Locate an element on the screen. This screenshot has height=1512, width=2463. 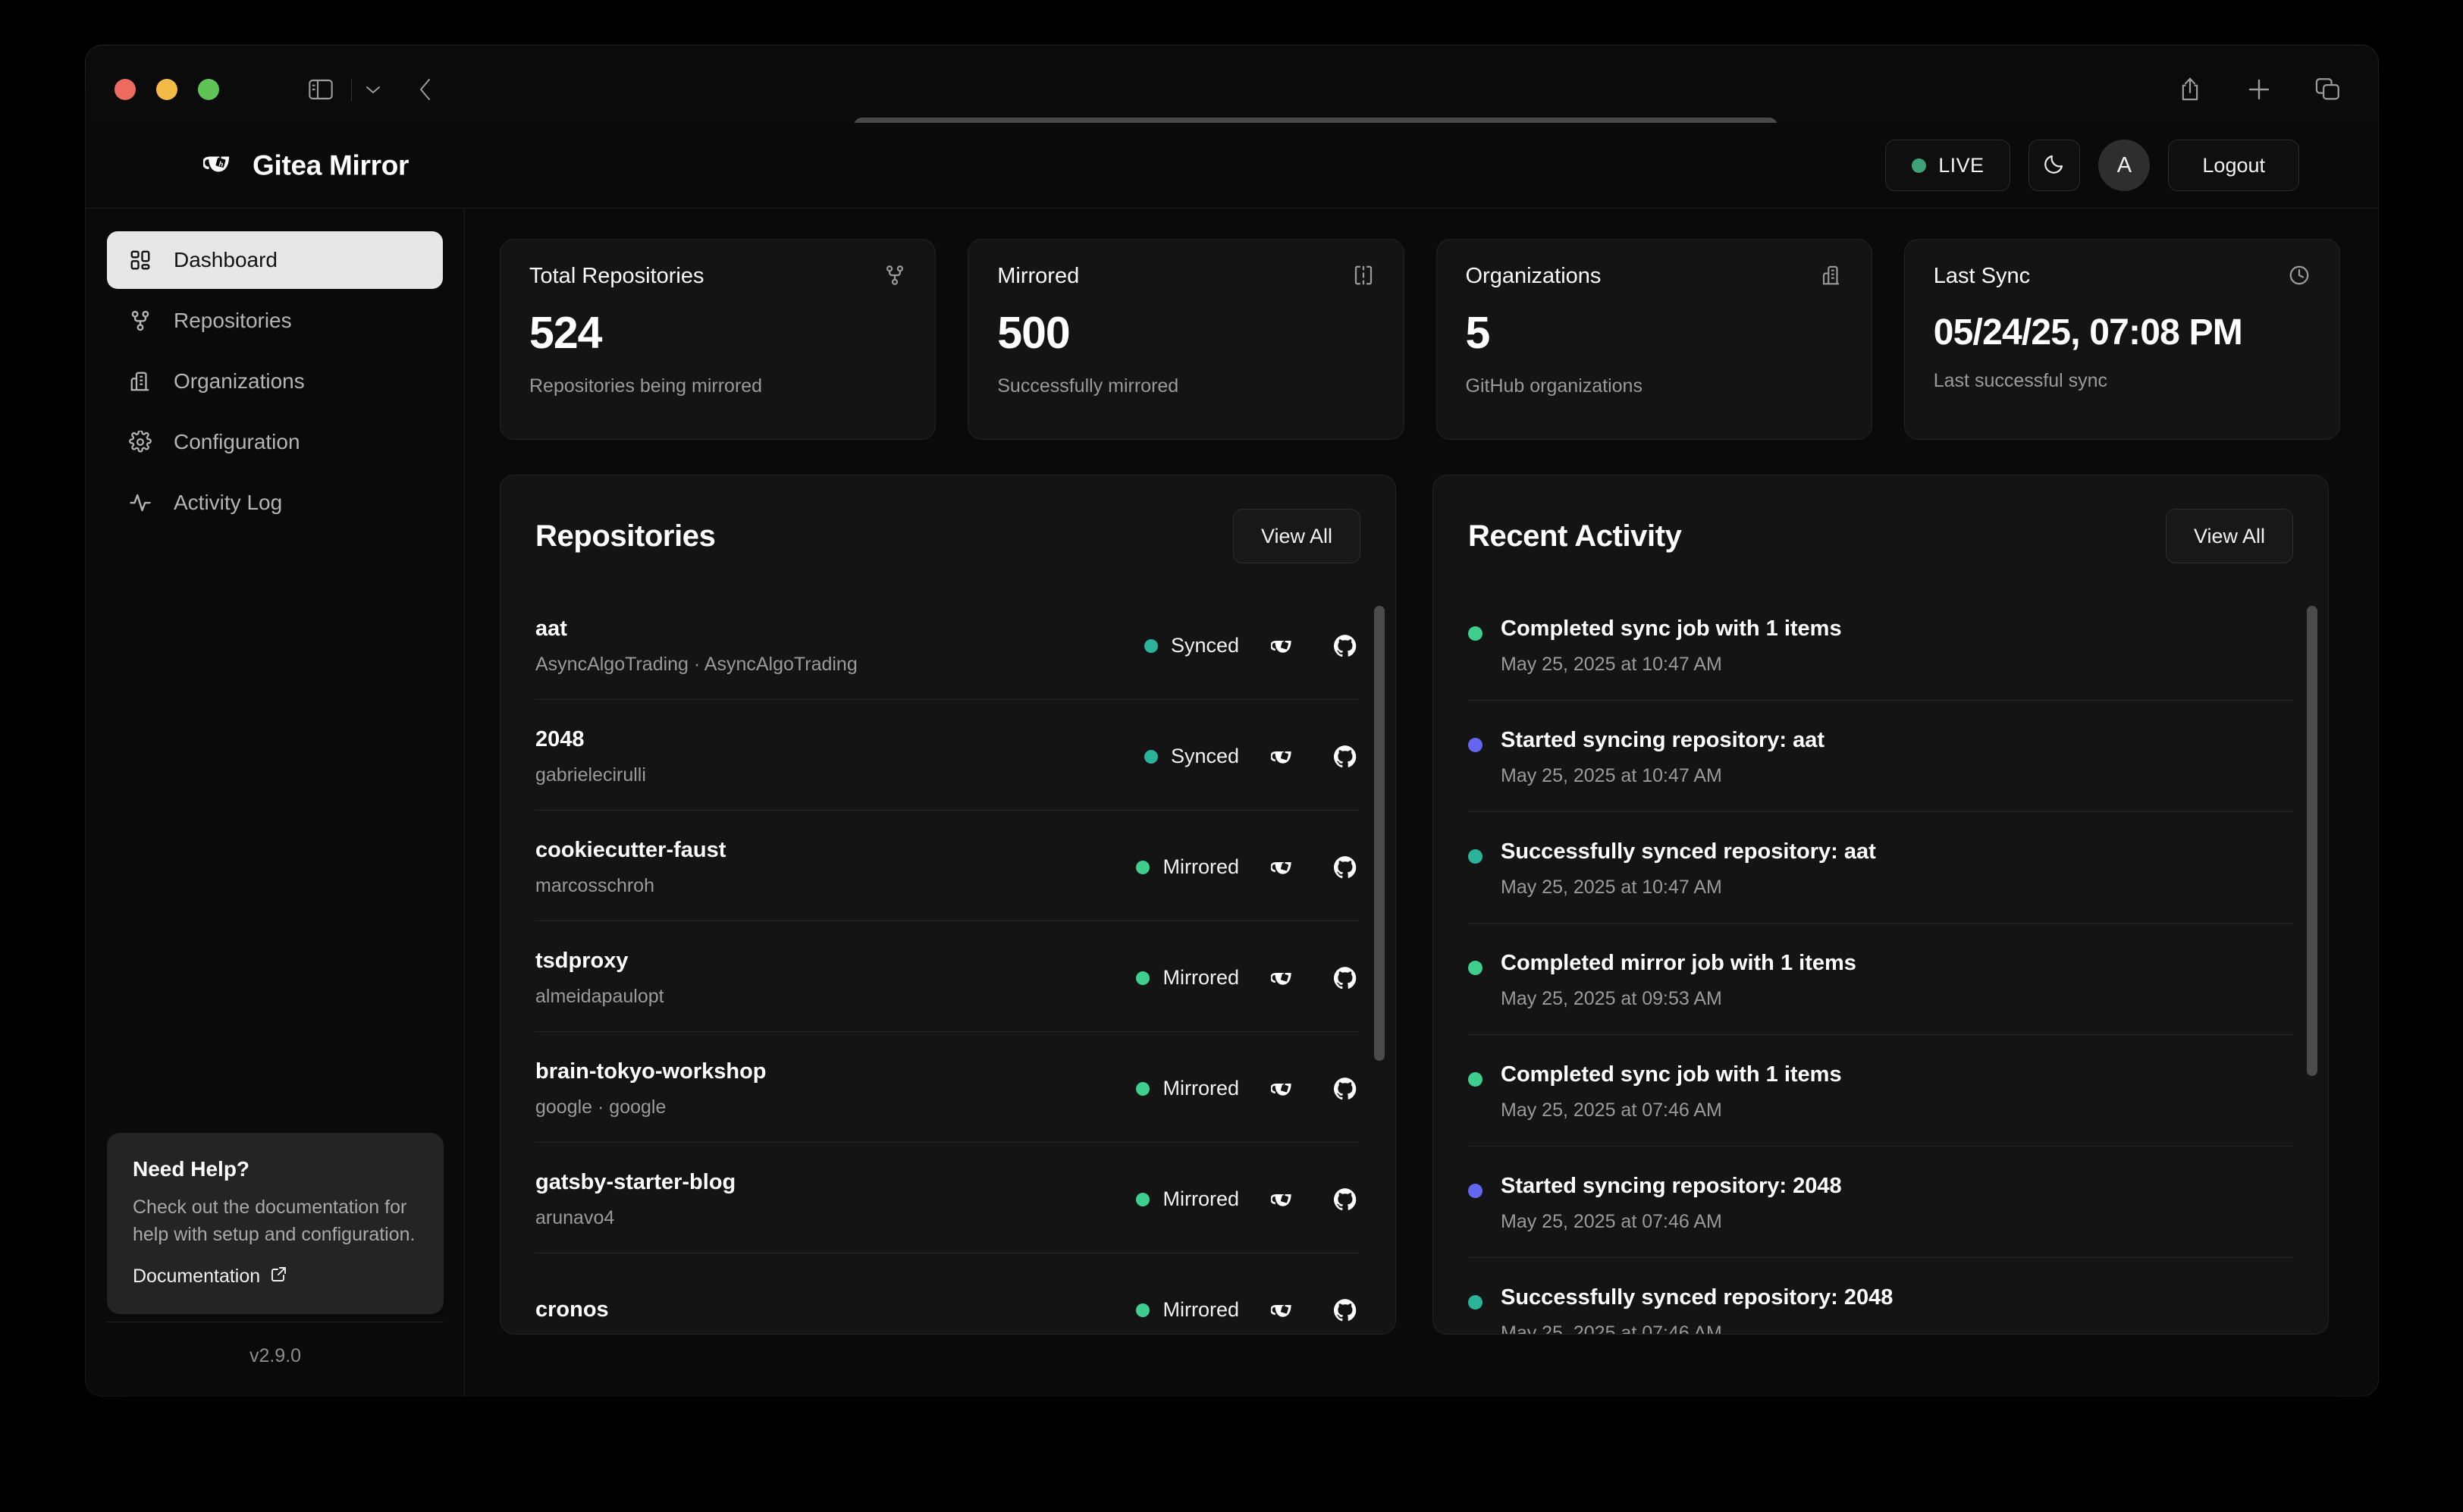
sidebar-item-dashboard: Dashboard is located at coordinates (275, 260).